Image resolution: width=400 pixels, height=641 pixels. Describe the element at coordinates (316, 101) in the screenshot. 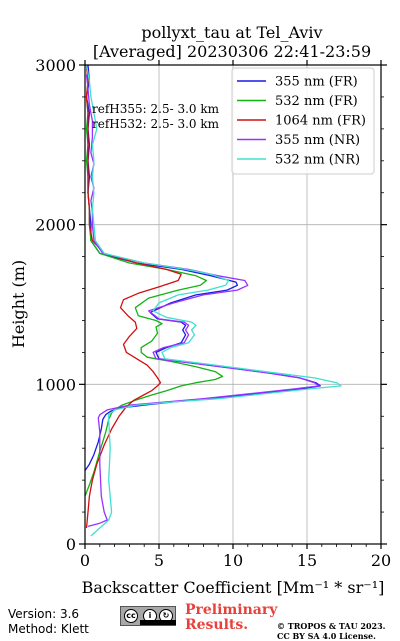

I see `legend-label-1: 532 nm (FR)` at that location.